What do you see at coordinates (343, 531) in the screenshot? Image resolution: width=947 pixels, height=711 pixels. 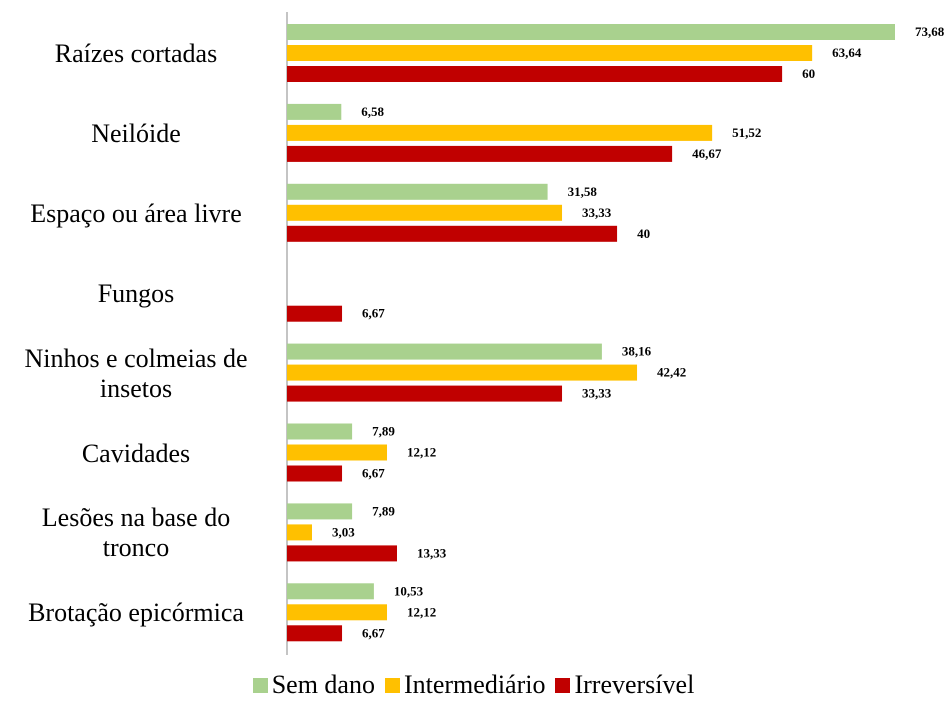 I see `value-label: 3,03` at bounding box center [343, 531].